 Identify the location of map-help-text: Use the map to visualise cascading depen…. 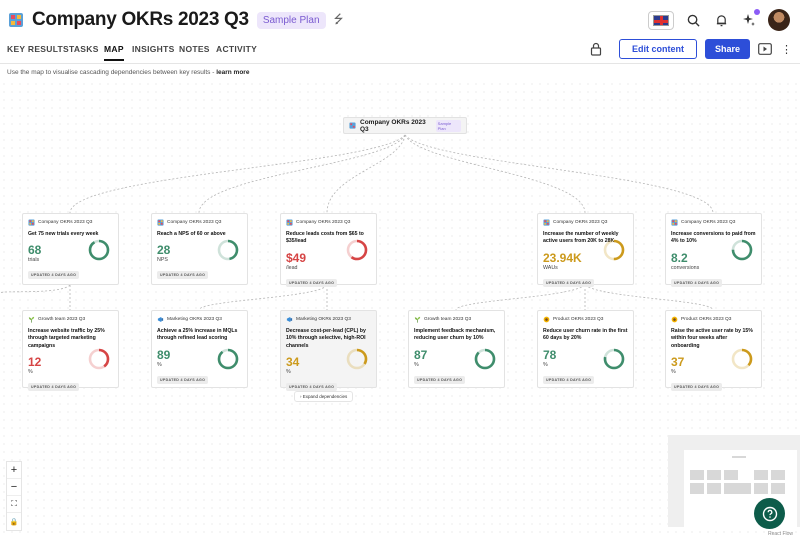
(128, 72).